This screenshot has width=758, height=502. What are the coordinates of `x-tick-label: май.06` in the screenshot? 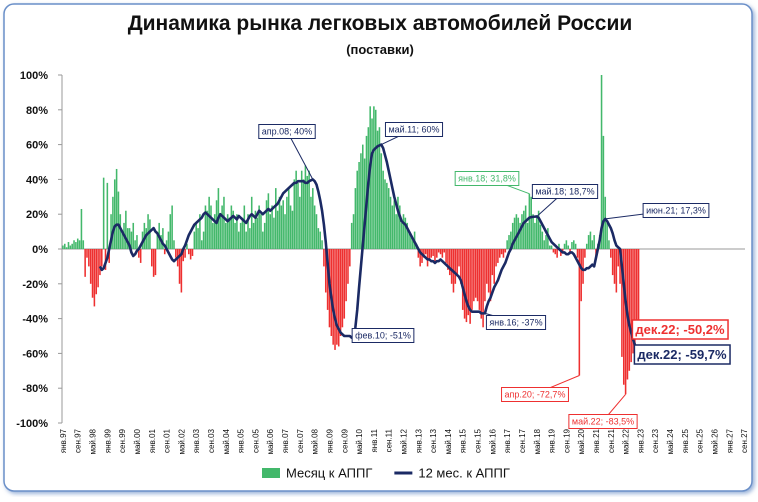 It's located at (270, 441).